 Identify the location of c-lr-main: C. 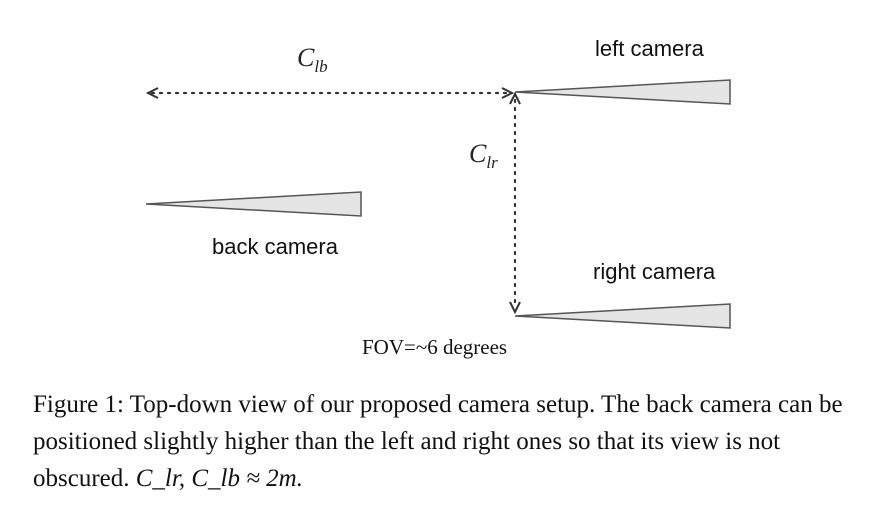
(478, 153).